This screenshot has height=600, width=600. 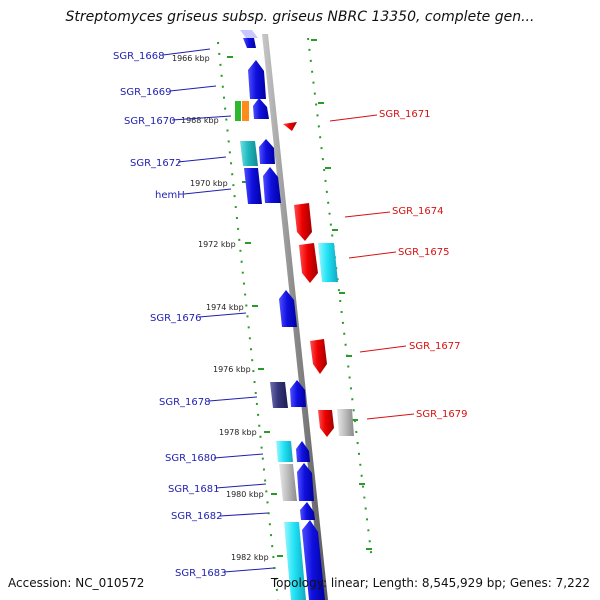 I want to click on left-tick-track, so click(x=248, y=320).